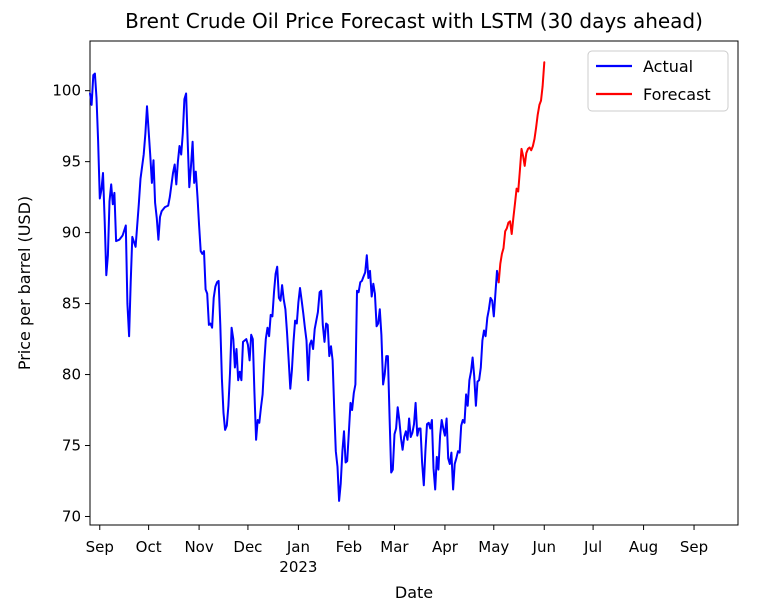 The height and width of the screenshot is (609, 771). I want to click on y-tick-label: 75, so click(71, 446).